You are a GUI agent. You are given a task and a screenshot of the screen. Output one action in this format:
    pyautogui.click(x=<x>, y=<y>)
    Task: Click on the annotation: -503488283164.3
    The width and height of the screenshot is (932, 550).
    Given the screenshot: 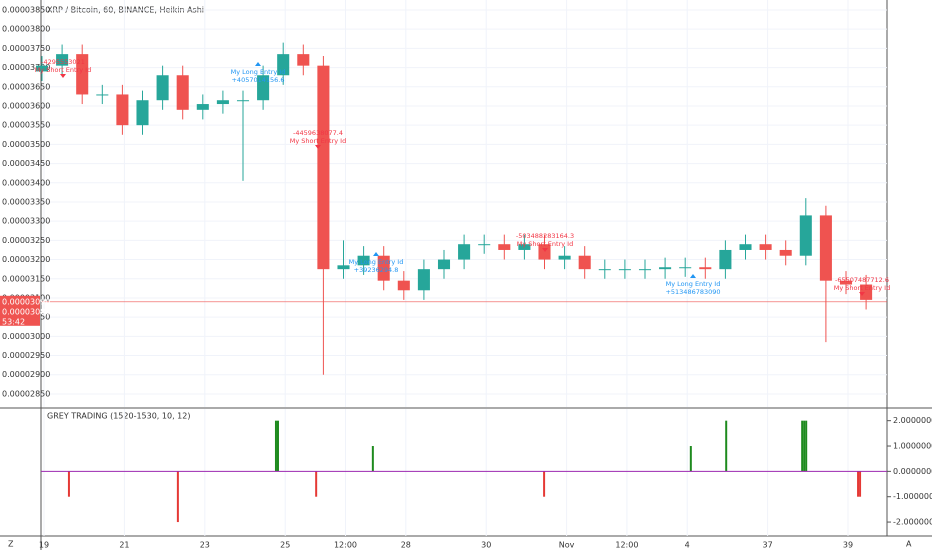 What is the action you would take?
    pyautogui.click(x=545, y=236)
    